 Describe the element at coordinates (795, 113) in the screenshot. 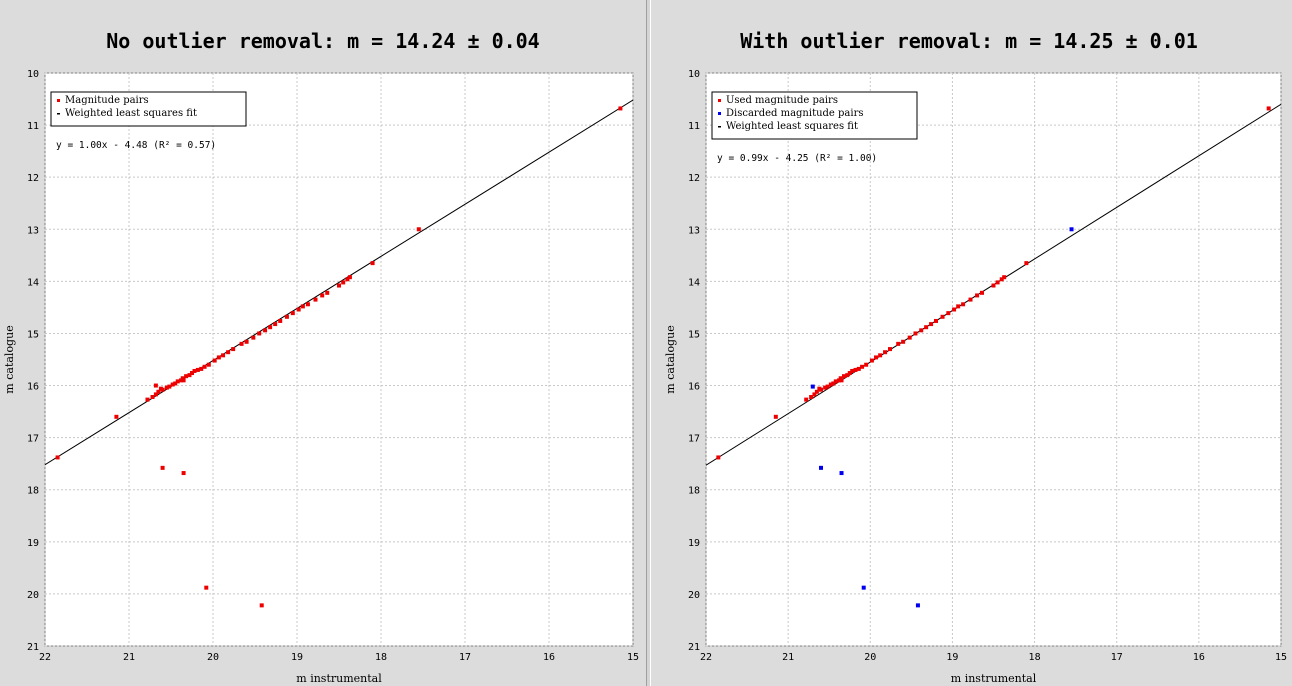

I see `legend-label: Discarded magnitude pairs` at that location.